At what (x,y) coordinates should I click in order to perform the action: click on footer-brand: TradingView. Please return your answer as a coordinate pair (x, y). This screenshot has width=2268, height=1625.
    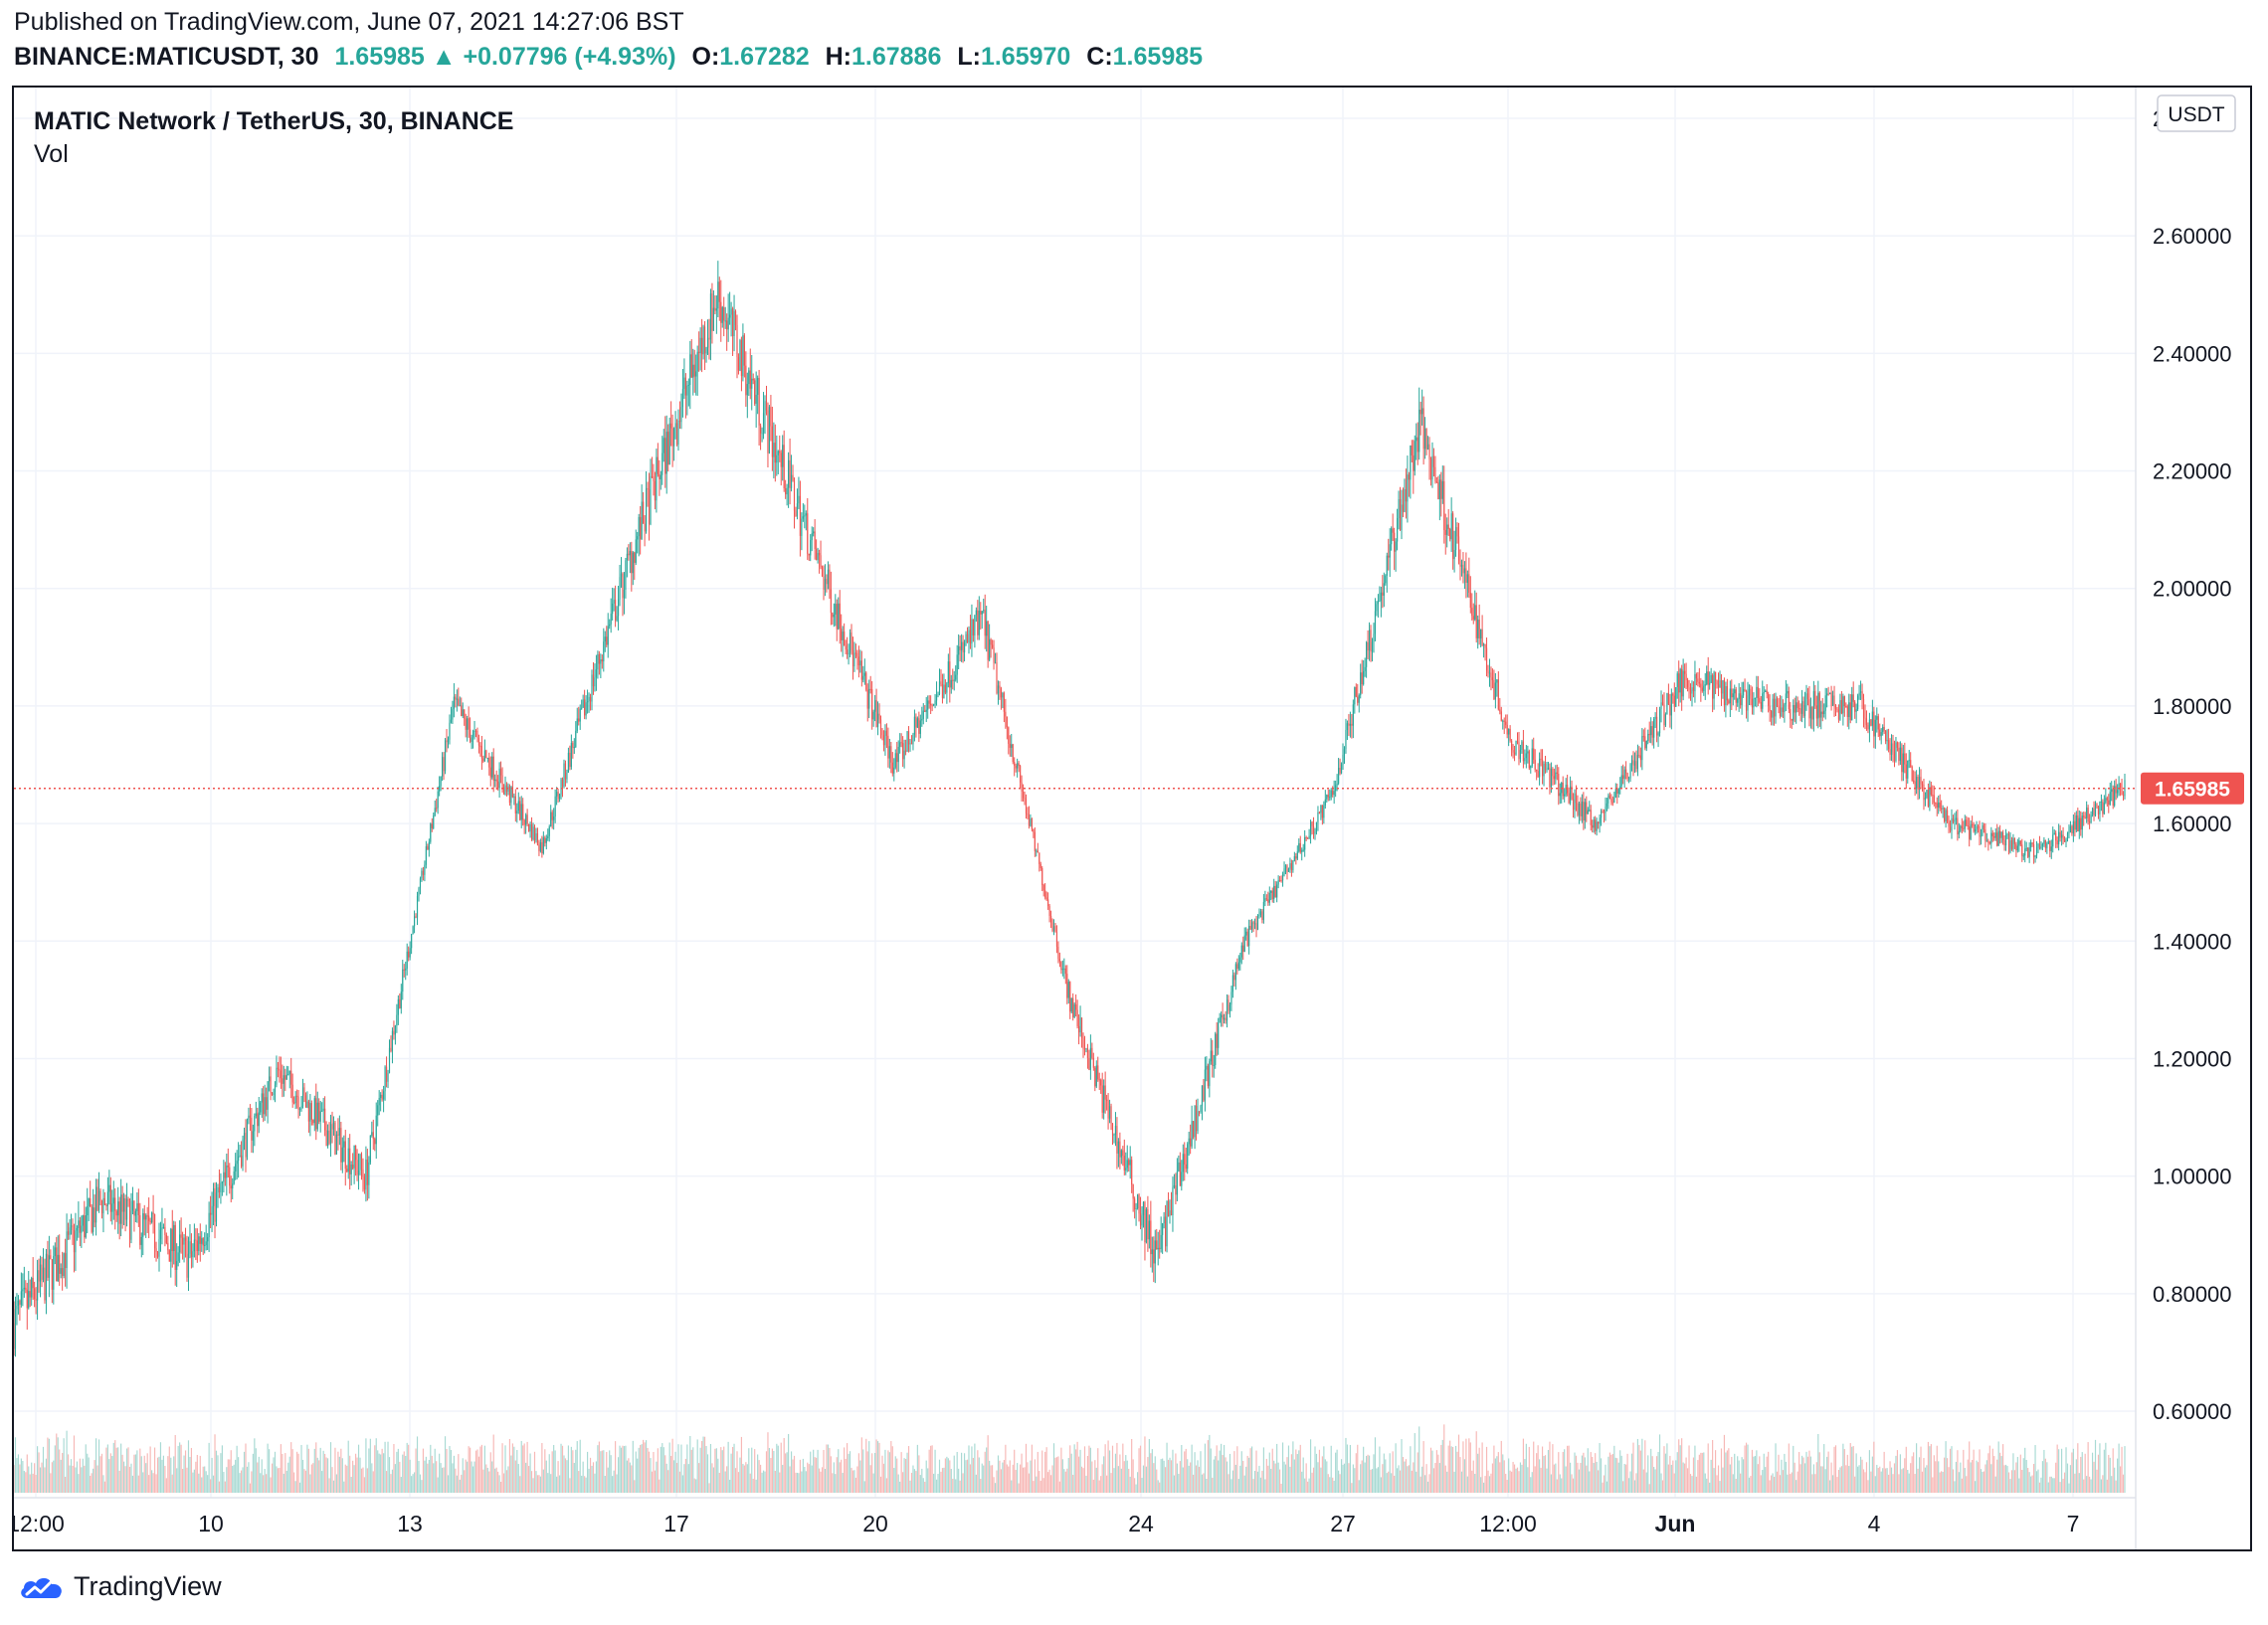
    Looking at the image, I should click on (120, 1586).